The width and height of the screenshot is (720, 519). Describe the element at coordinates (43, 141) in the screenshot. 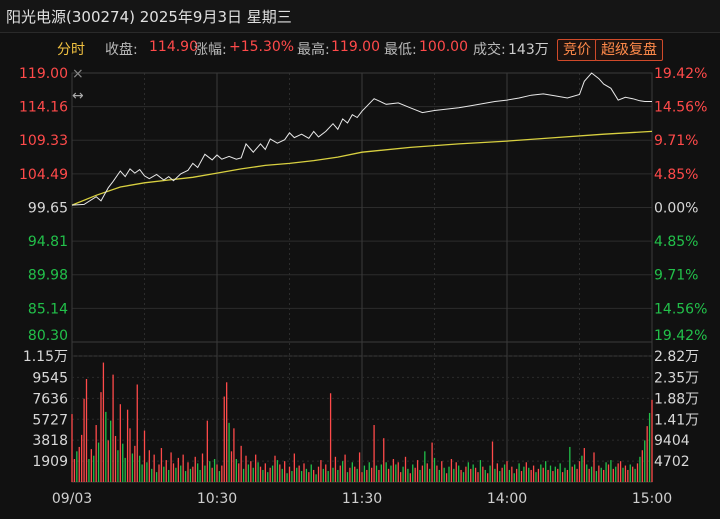

I see `price-tick-label: 109.33` at that location.